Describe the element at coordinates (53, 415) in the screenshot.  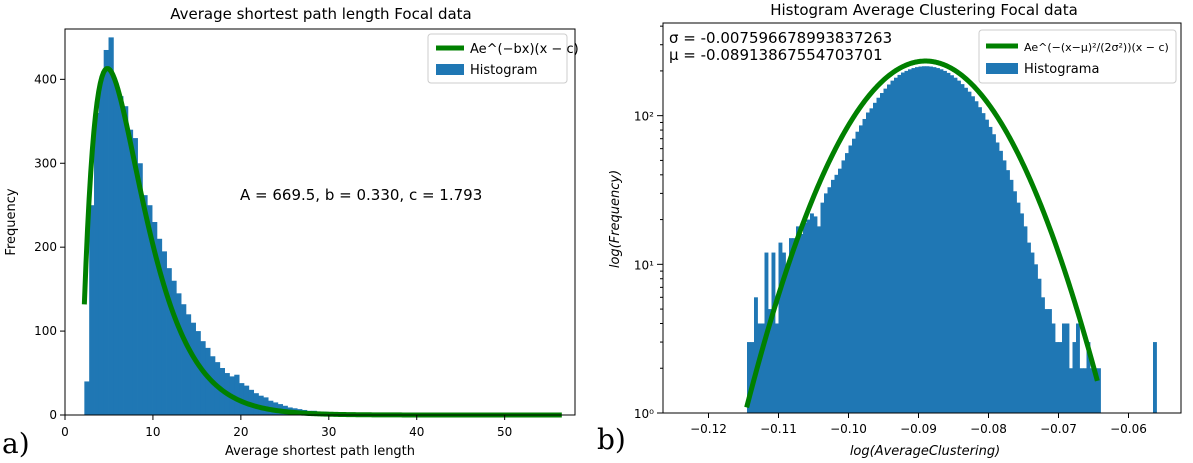
I see `panel-a-y-tick-label: 0` at that location.